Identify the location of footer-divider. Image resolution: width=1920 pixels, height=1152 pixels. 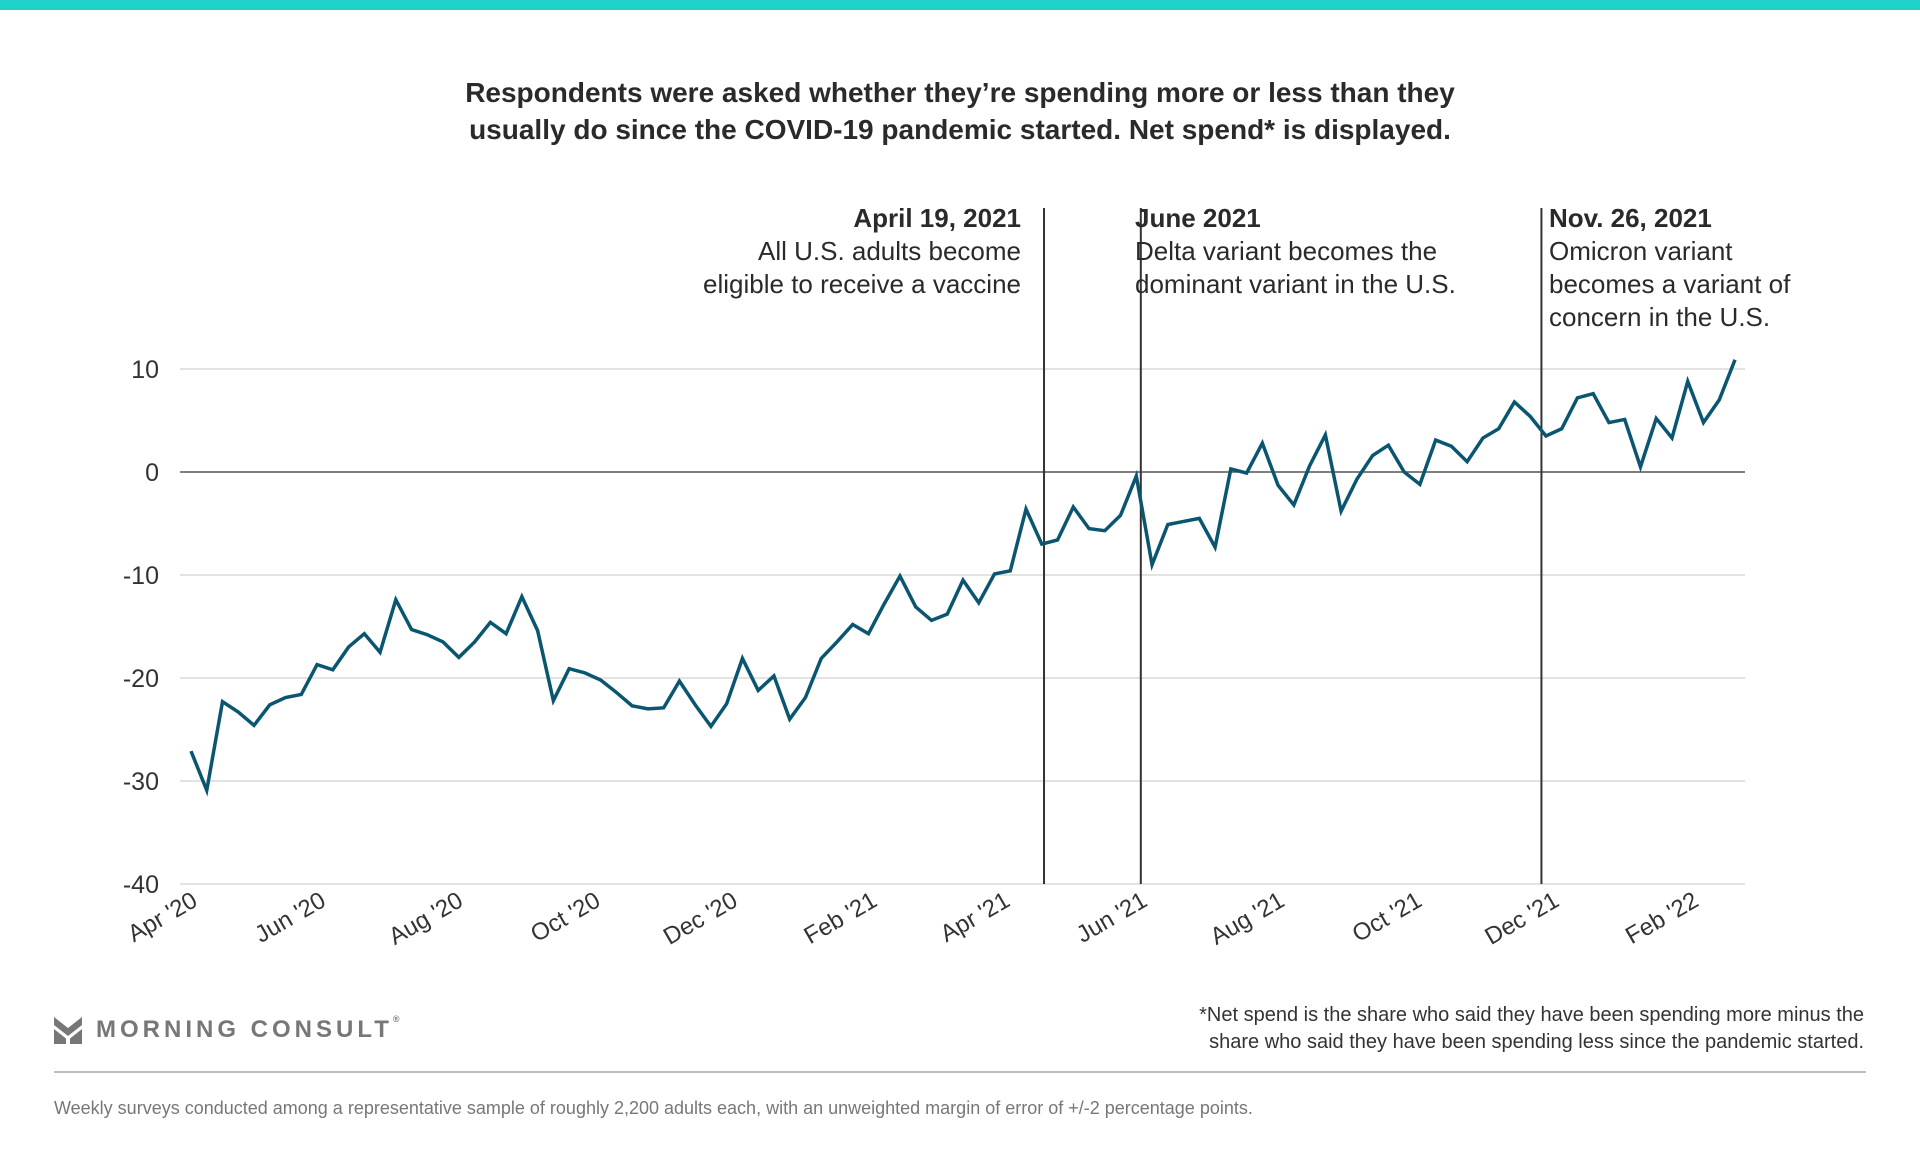
(960, 1072).